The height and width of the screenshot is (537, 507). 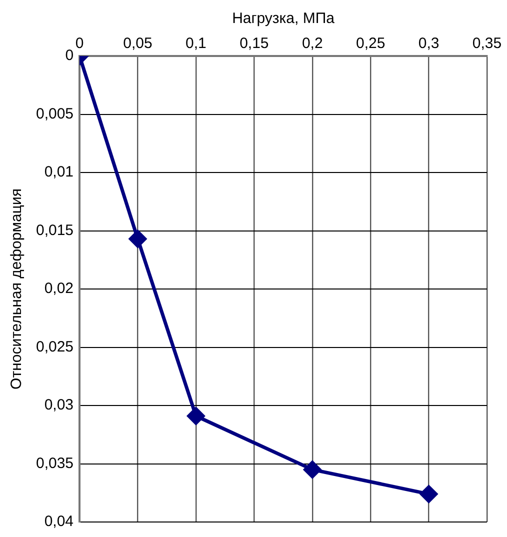 I want to click on x-tick-label: 0,1, so click(x=196, y=43).